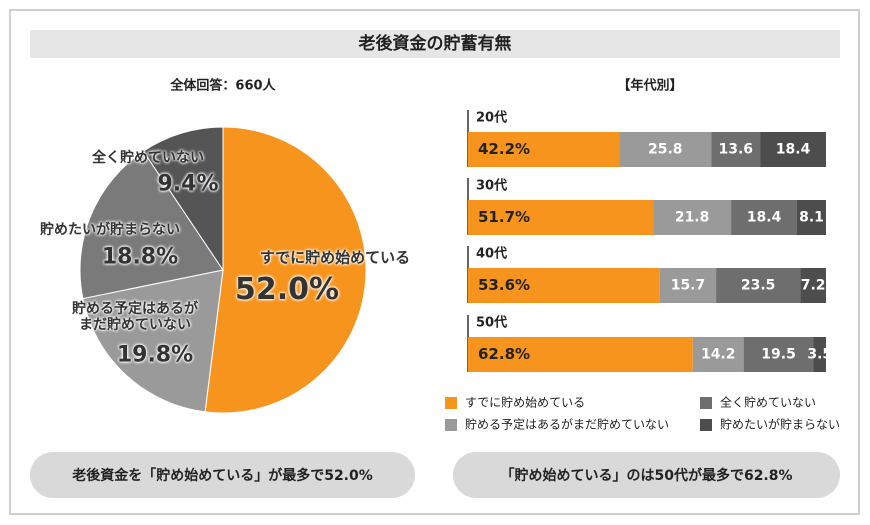 This screenshot has height=525, width=870. I want to click on bar-value: 23.5, so click(758, 286).